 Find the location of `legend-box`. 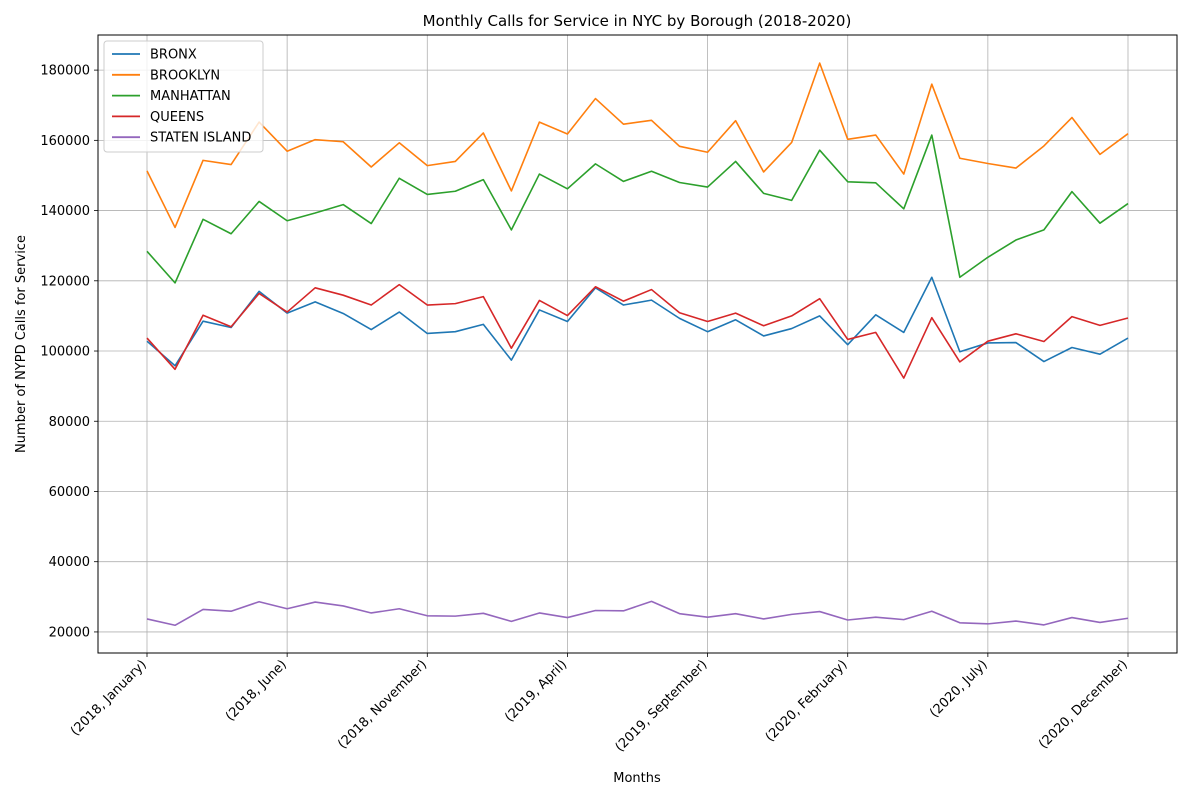

legend-box is located at coordinates (183, 96).